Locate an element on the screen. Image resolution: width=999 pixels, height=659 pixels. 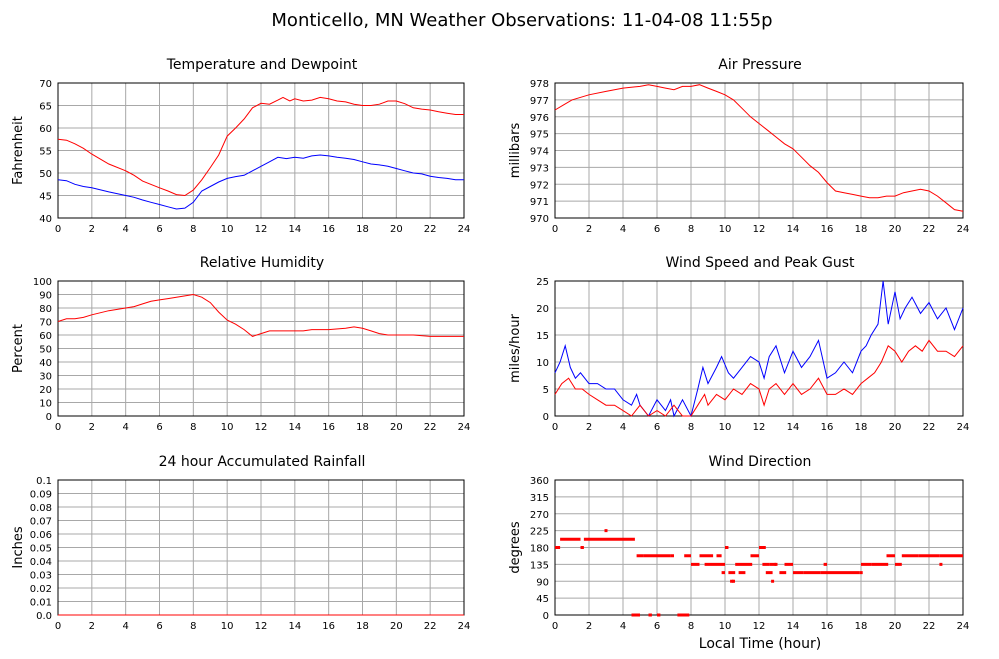
y-tick-label: 0.02 is located at coordinates (41, 589).